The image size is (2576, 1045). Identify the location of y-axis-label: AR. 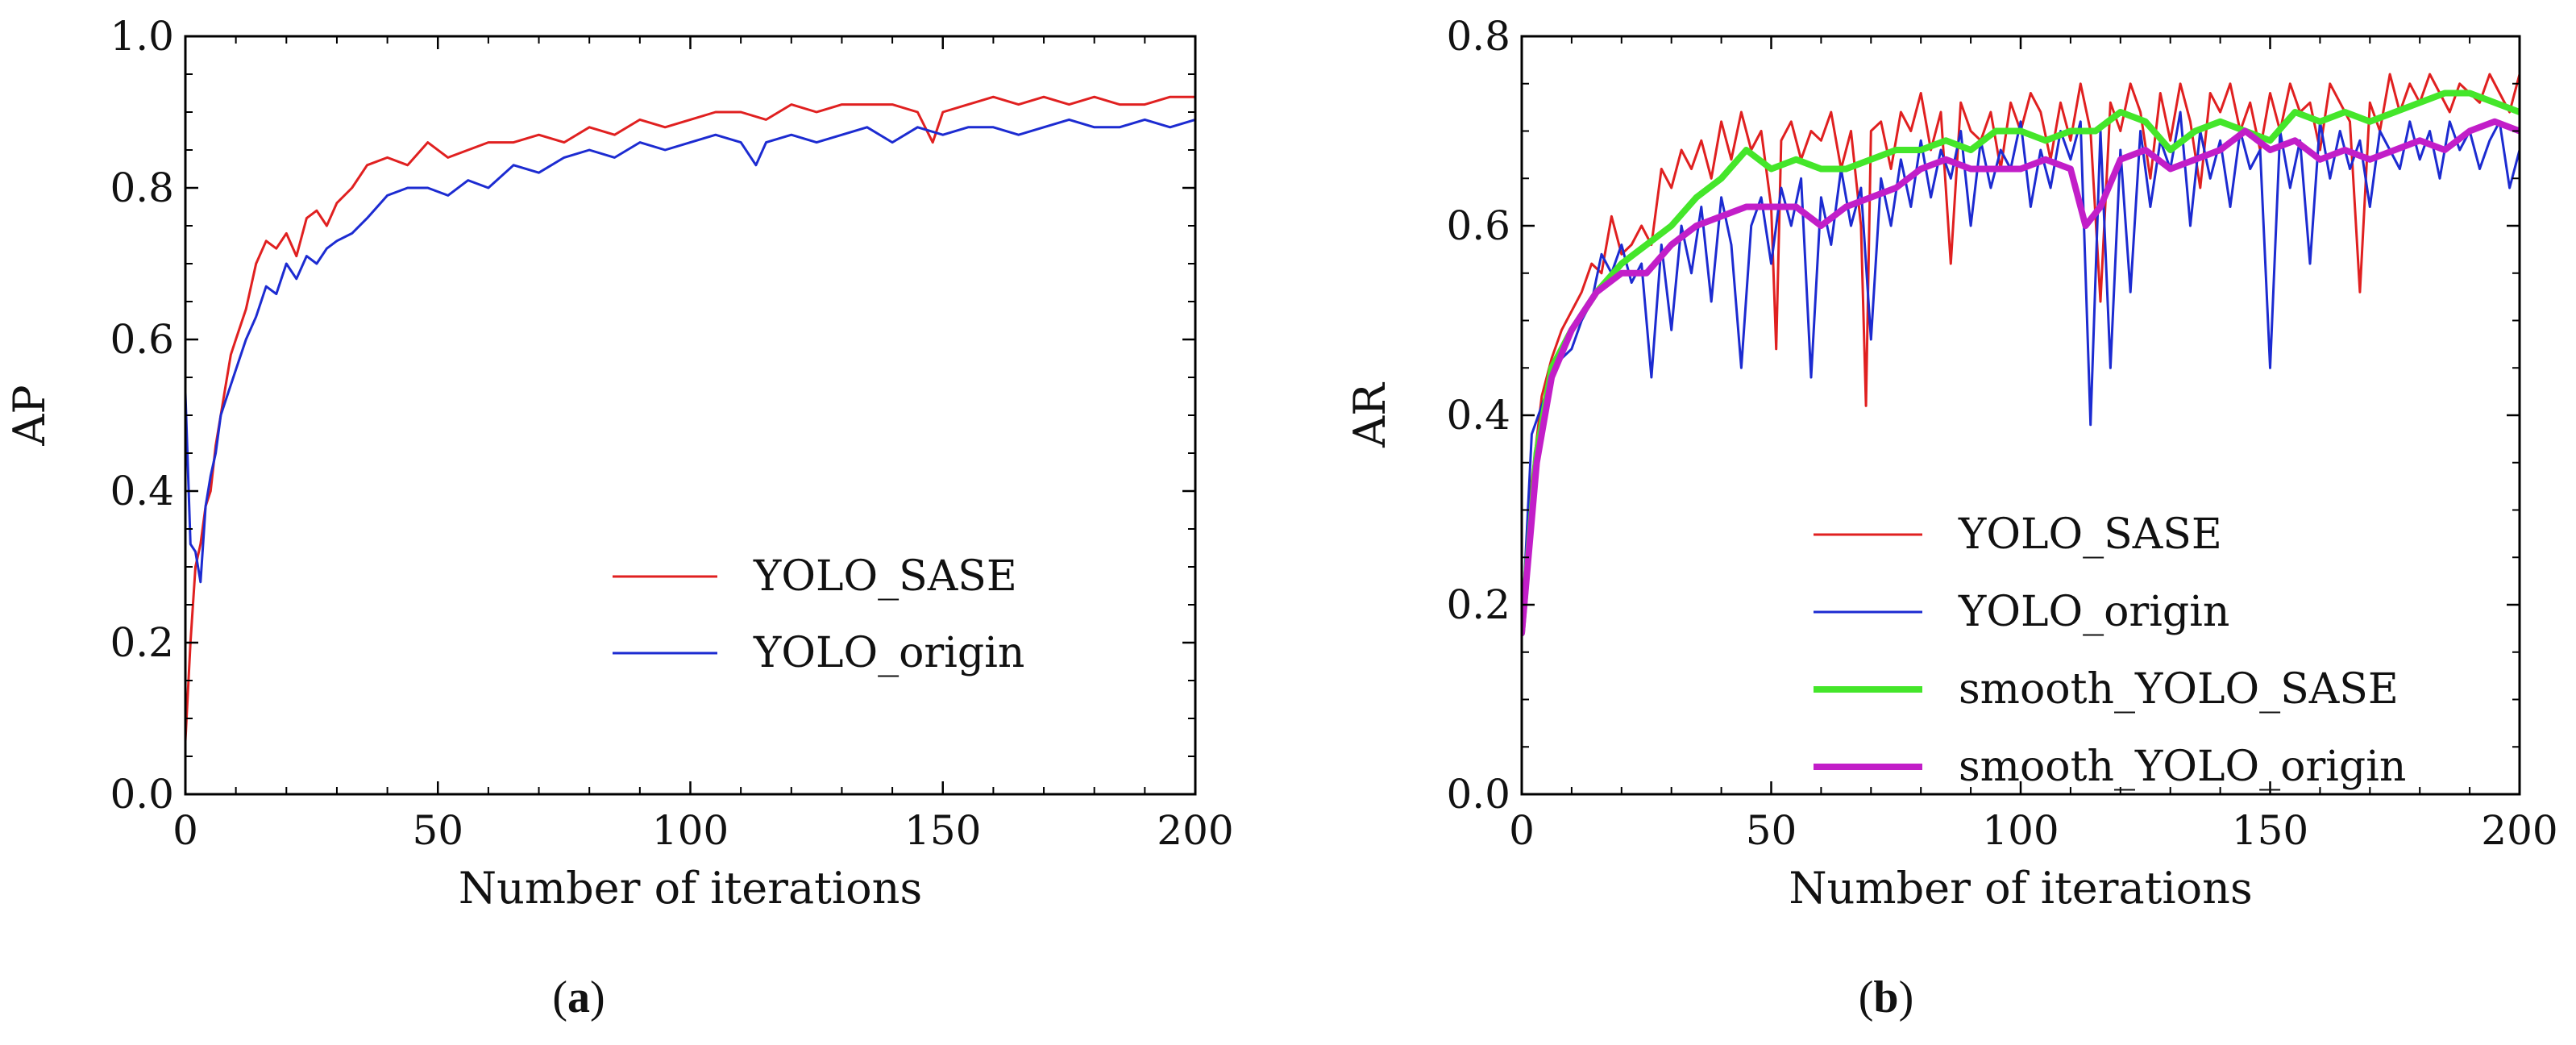
(1369, 415).